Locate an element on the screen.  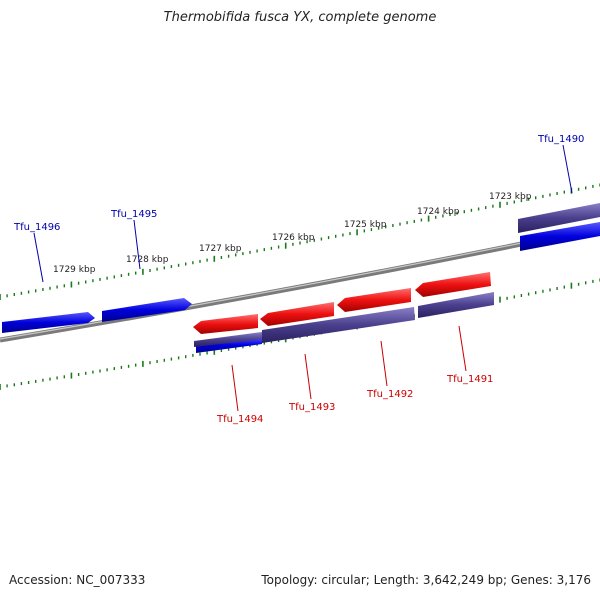
kbp-label-1725: 1725 kbp is located at coordinates (365, 225).